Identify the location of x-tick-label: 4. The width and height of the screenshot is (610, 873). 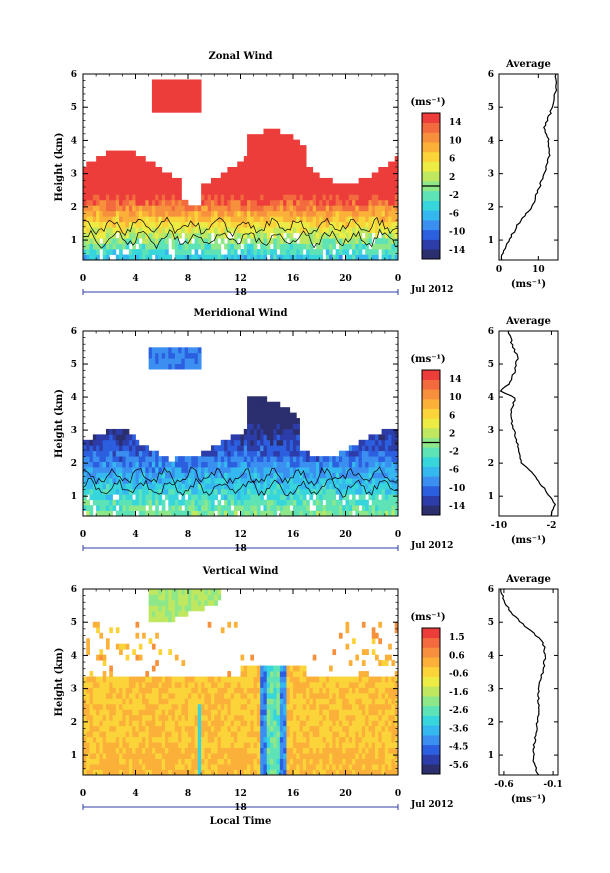
(135, 535).